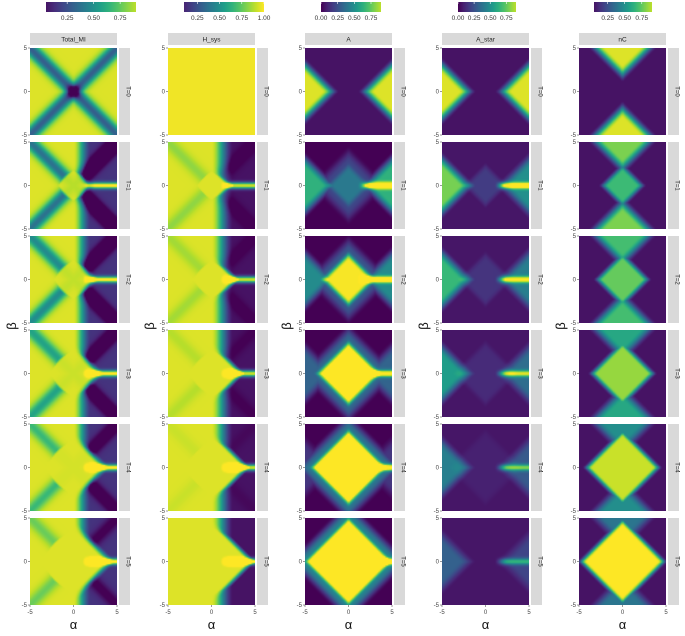 The width and height of the screenshot is (685, 636). Describe the element at coordinates (348, 40) in the screenshot. I see `facet-strip-label: A` at that location.